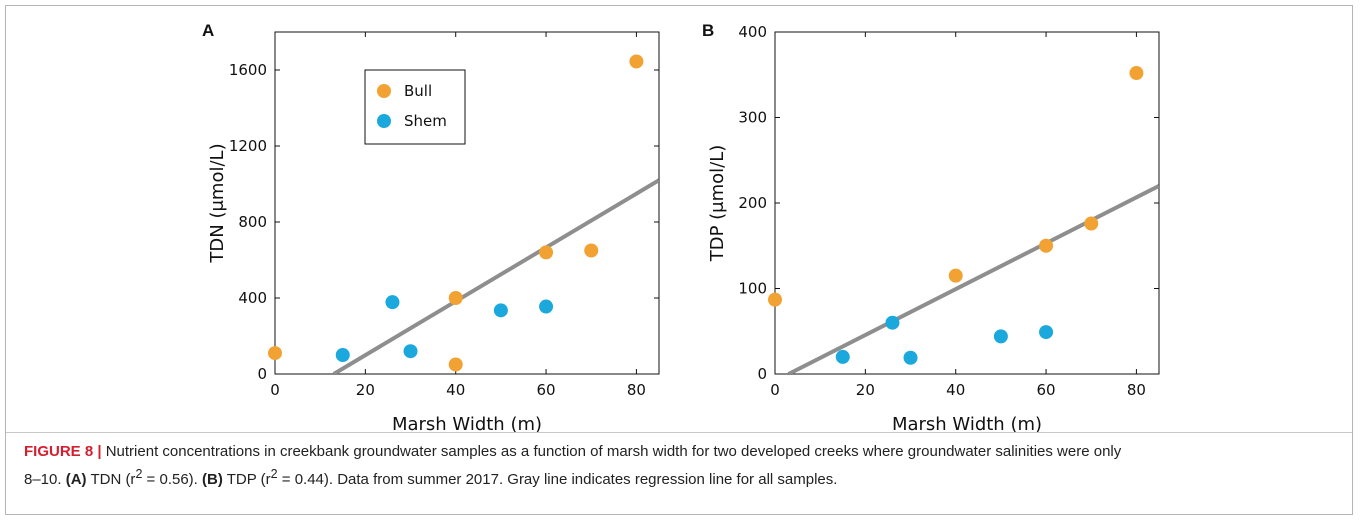  Describe the element at coordinates (172, 479) in the screenshot. I see `caption-text-a2: = 0.56).` at that location.